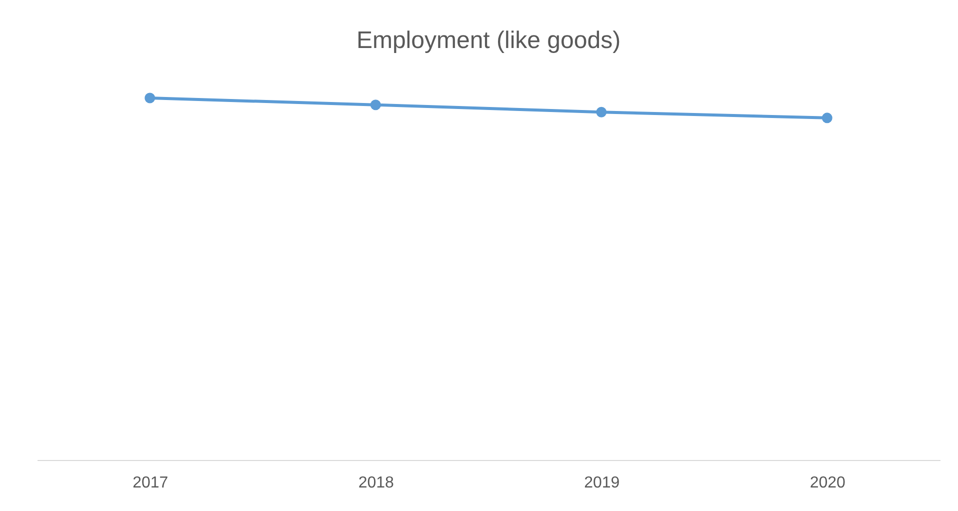  Describe the element at coordinates (150, 483) in the screenshot. I see `x-tick-label: 2017` at that location.